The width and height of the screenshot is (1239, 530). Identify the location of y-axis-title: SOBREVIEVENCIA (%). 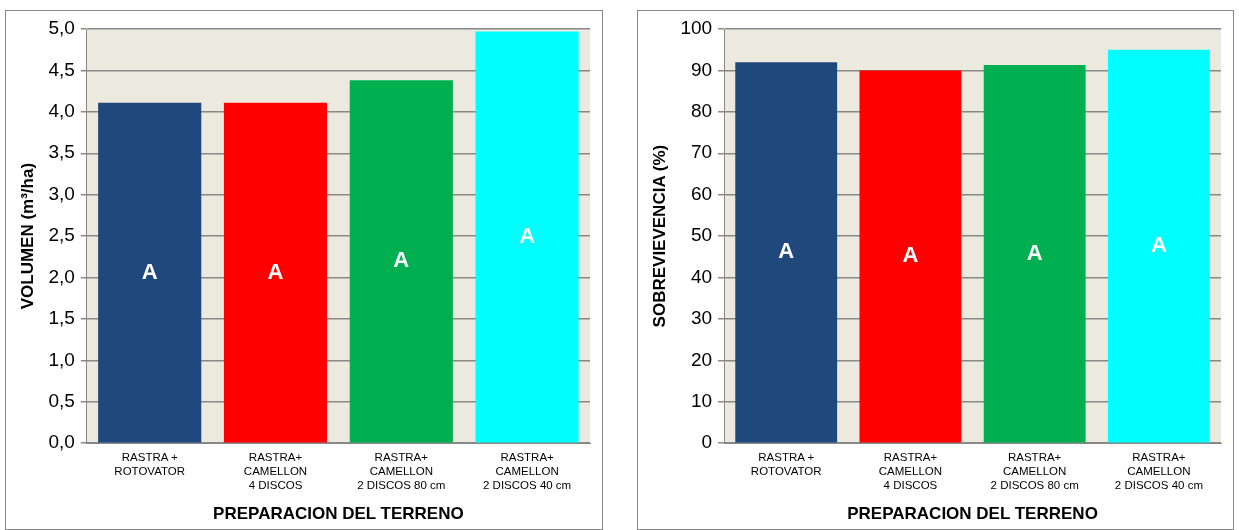
(659, 236).